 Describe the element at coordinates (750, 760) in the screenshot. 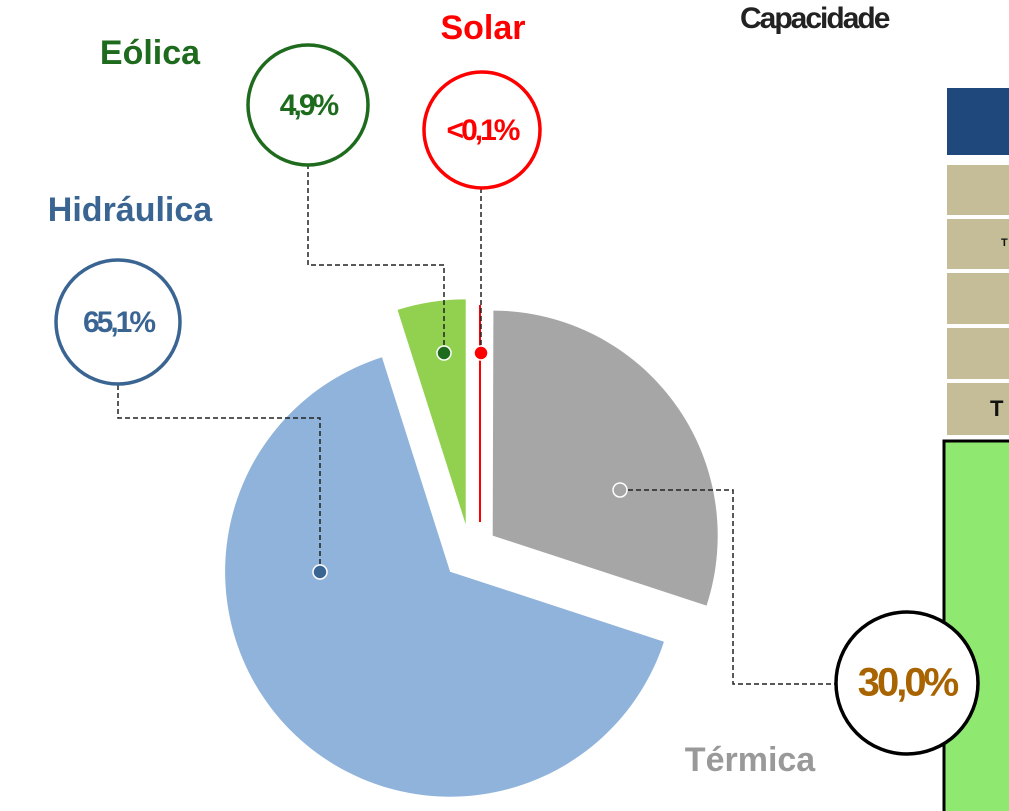

I see `category-label: Térmica` at that location.